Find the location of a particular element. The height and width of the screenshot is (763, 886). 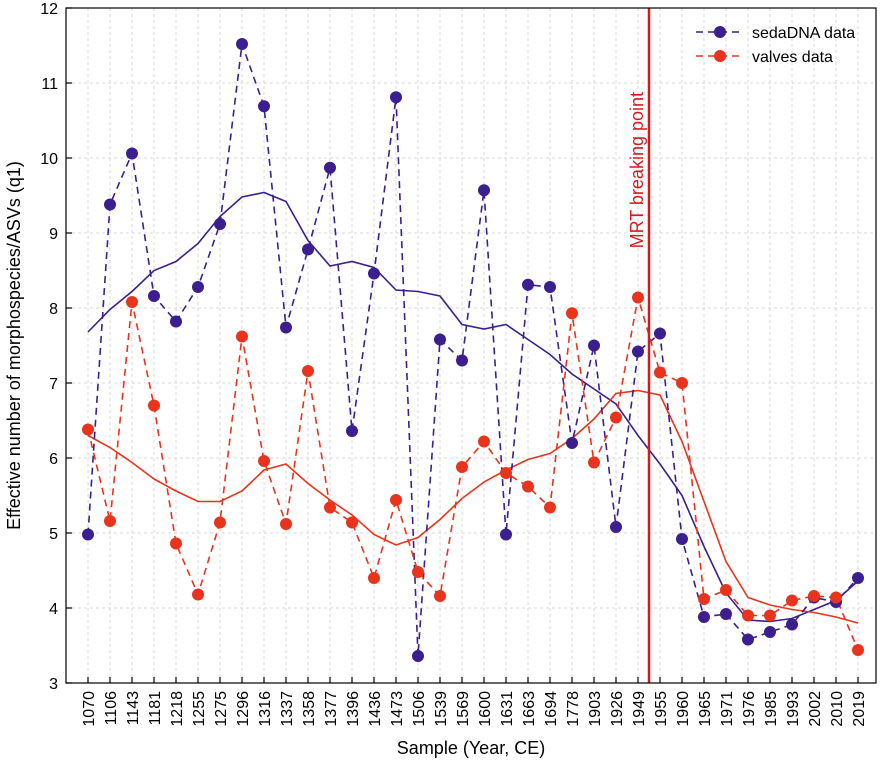

x-tick-label: 1377 is located at coordinates (331, 709).